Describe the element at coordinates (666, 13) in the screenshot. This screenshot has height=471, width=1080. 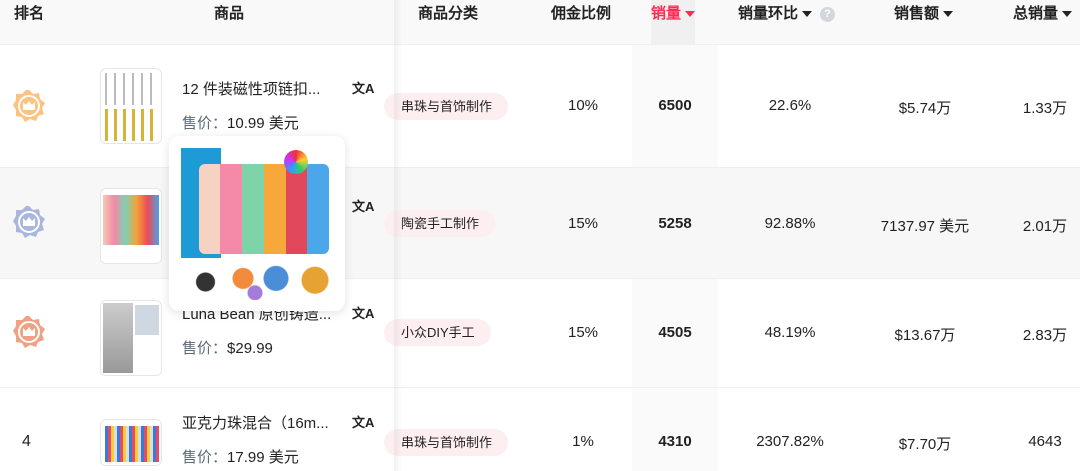
I see `header-sales-label: 销量` at that location.